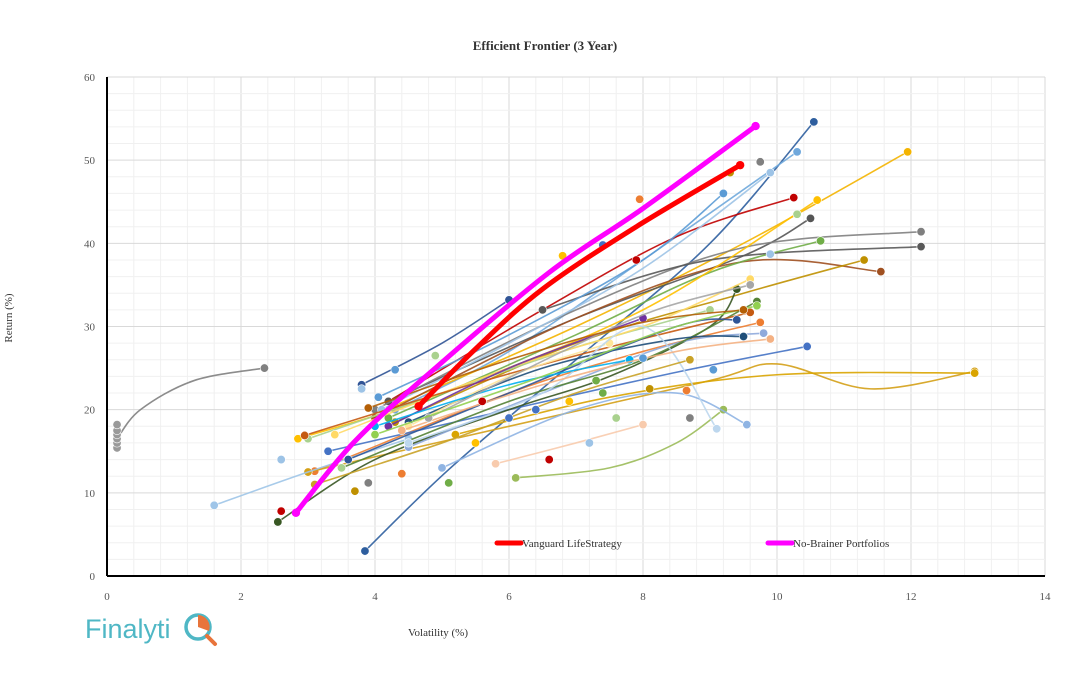 This screenshot has height=675, width=1080. What do you see at coordinates (375, 597) in the screenshot?
I see `x-tick-label: 4` at bounding box center [375, 597].